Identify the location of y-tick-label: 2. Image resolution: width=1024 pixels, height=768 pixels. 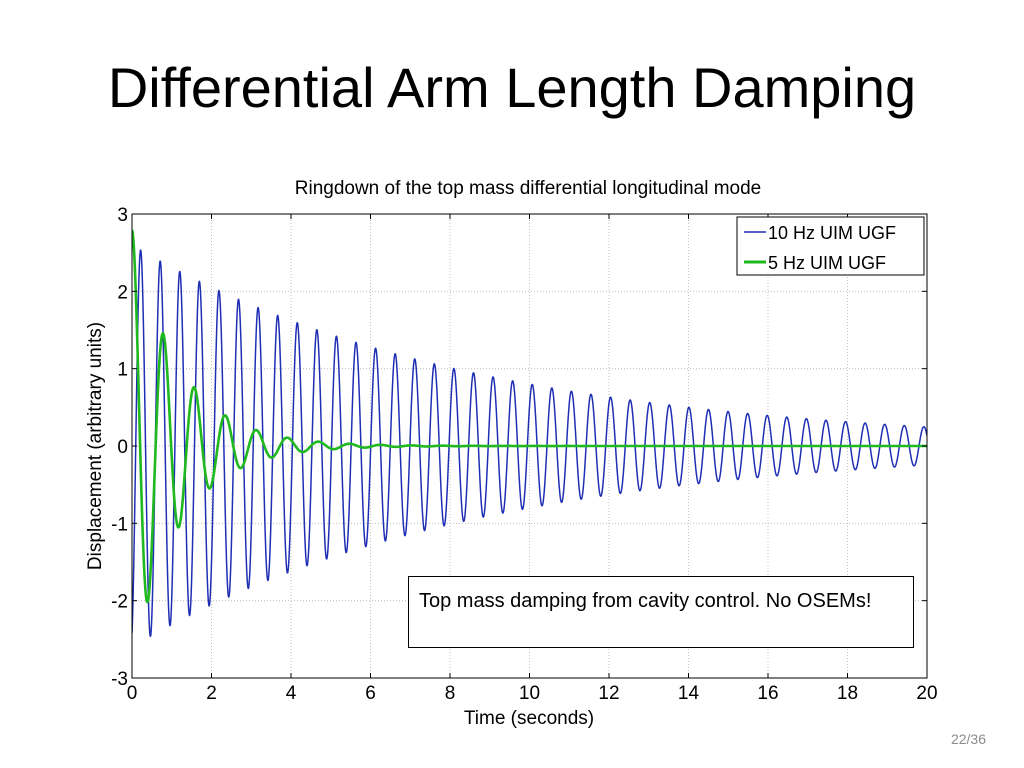
(122, 292).